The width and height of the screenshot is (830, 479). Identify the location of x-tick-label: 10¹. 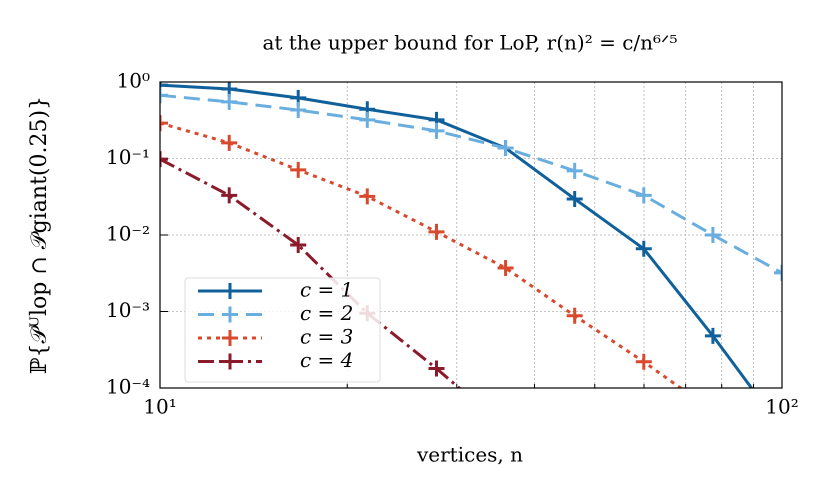
(159, 407).